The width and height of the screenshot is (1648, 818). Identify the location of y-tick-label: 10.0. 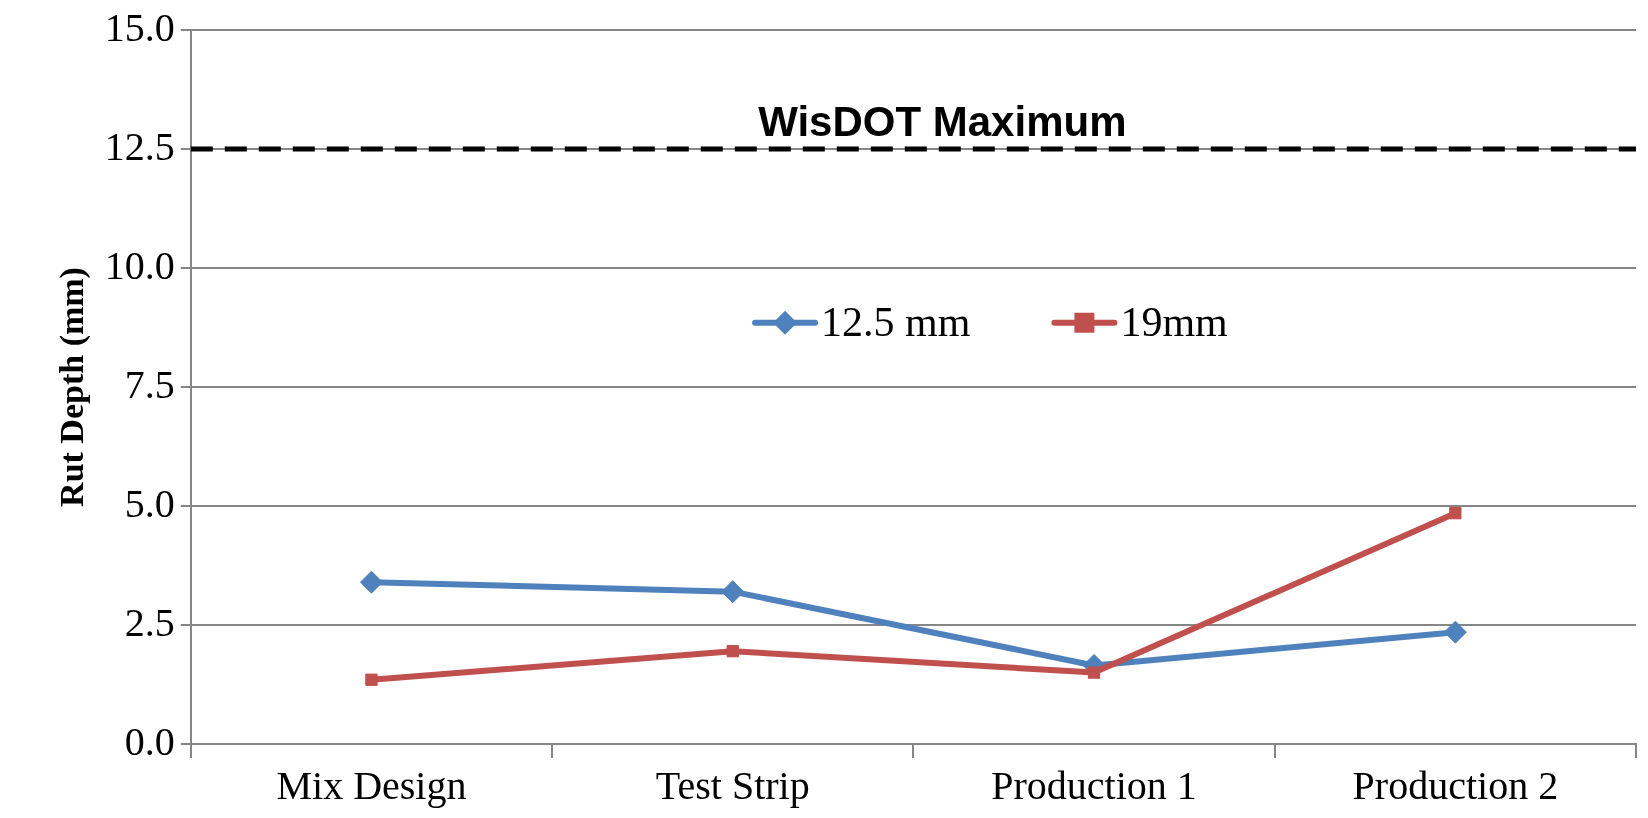
(139, 265).